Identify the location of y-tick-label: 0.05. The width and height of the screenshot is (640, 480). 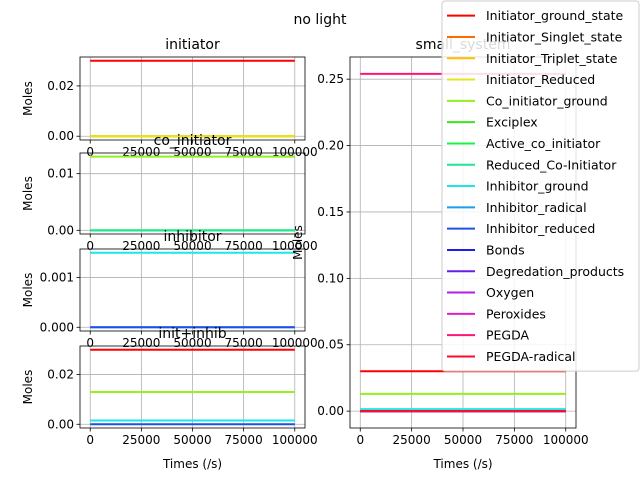
(330, 345).